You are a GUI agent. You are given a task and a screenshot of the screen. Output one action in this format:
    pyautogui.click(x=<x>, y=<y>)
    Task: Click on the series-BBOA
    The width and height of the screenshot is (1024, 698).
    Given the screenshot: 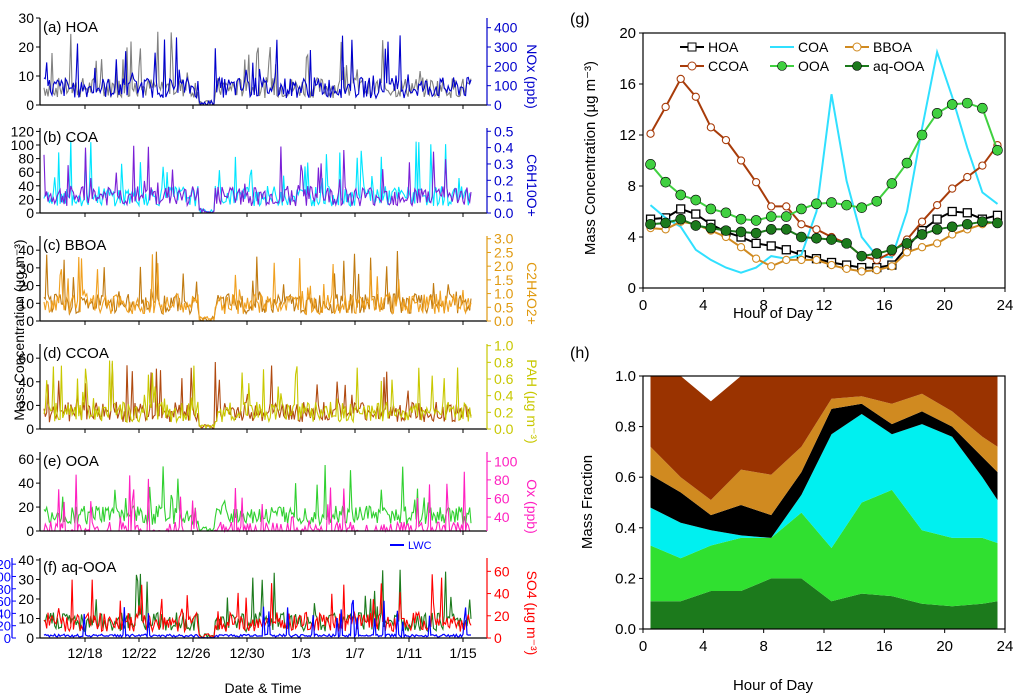 What is the action you would take?
    pyautogui.click(x=824, y=246)
    